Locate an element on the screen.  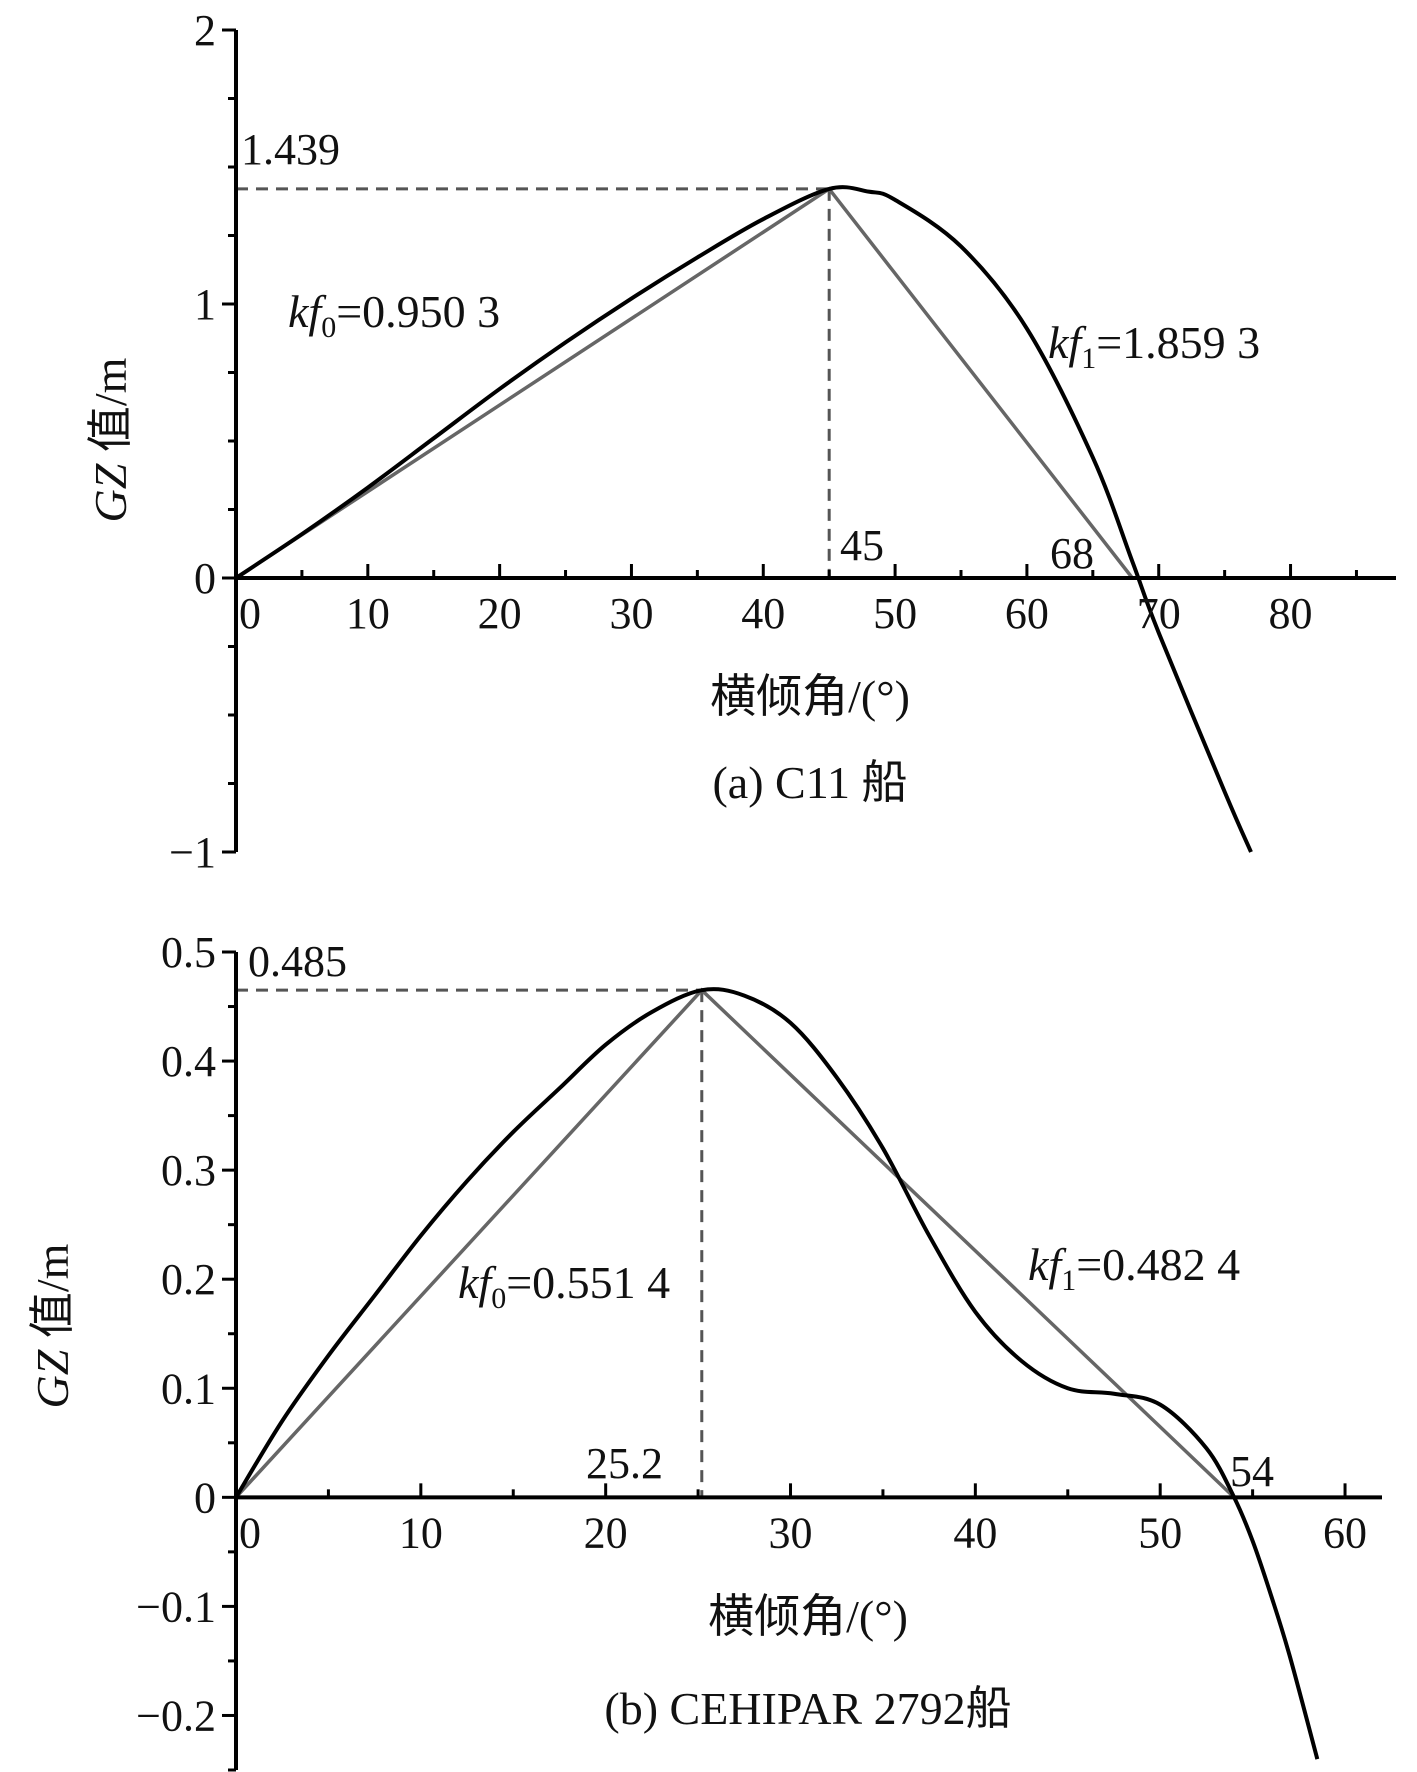
y-tick-label: 0.5 is located at coordinates (188, 952).